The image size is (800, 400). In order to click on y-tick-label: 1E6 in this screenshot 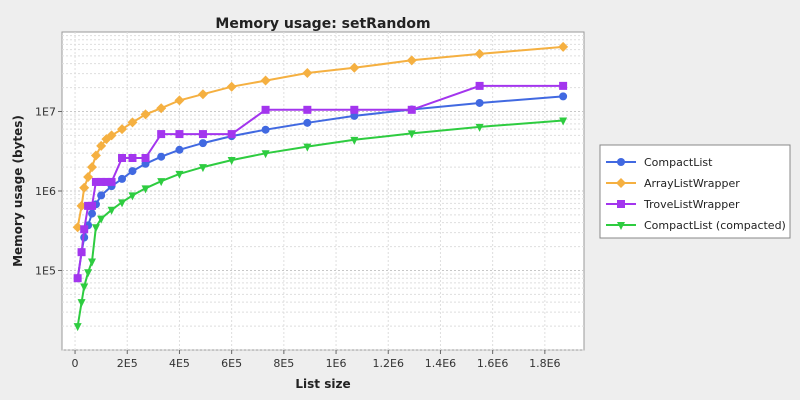, I will do `click(45, 191)`.